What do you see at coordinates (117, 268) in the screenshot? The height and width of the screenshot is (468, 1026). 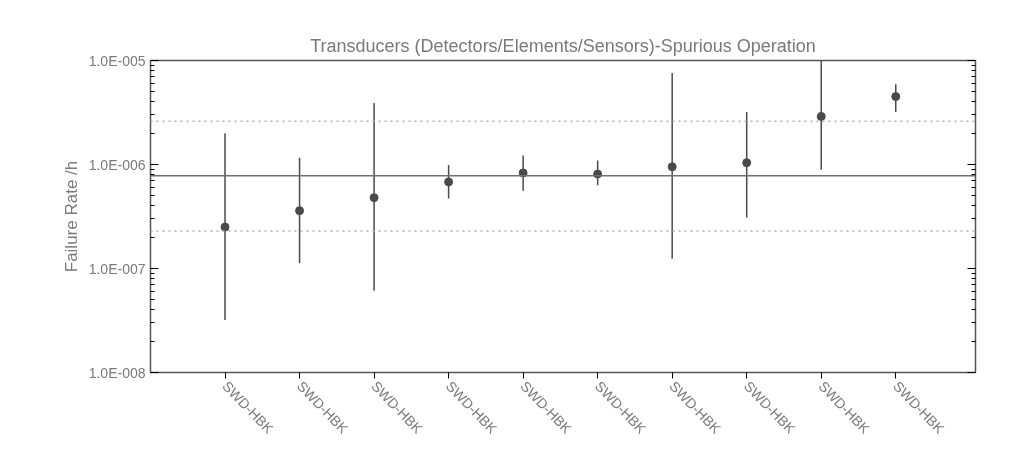 I see `y-tick-label: 1.0E-007` at bounding box center [117, 268].